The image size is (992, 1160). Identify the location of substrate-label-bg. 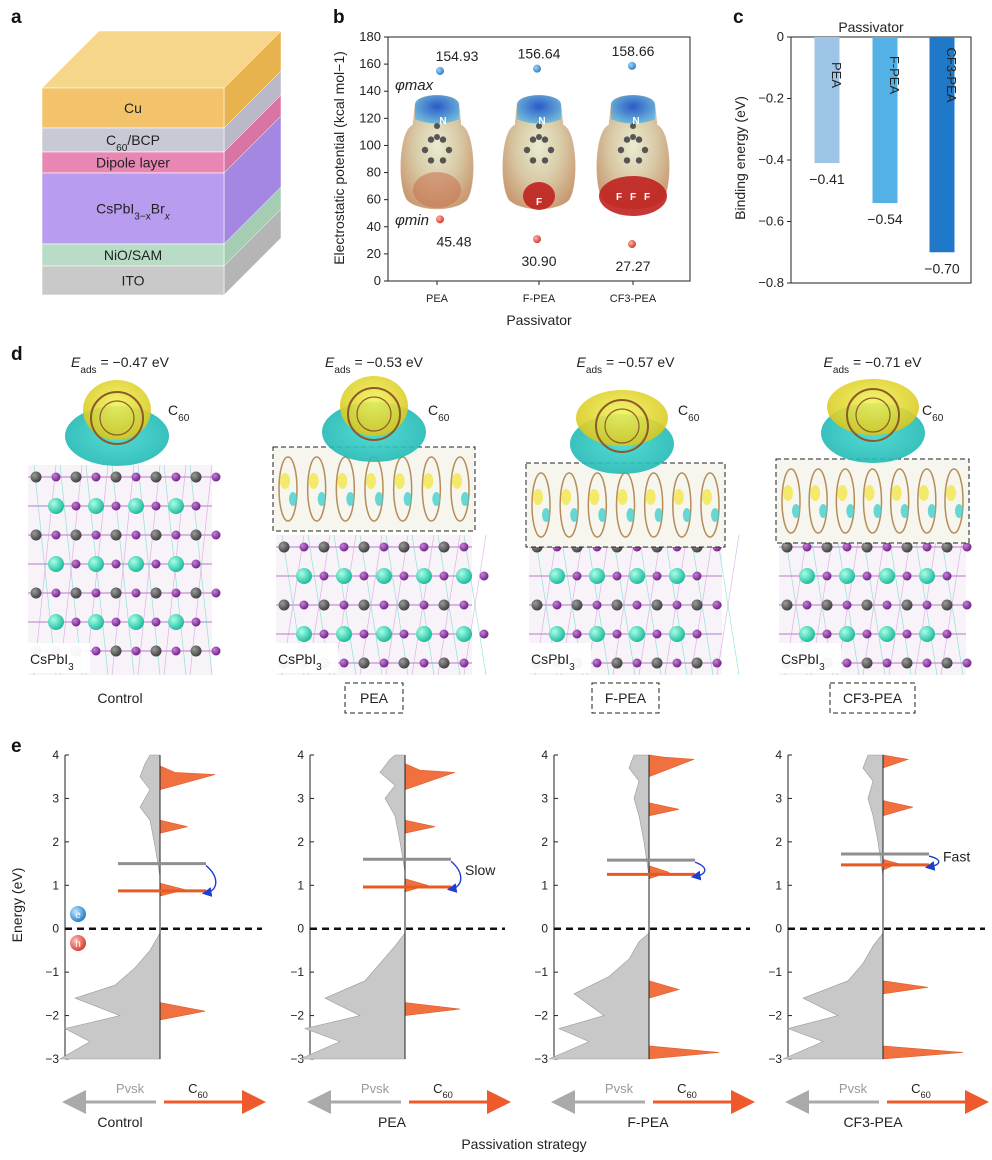
(303, 658).